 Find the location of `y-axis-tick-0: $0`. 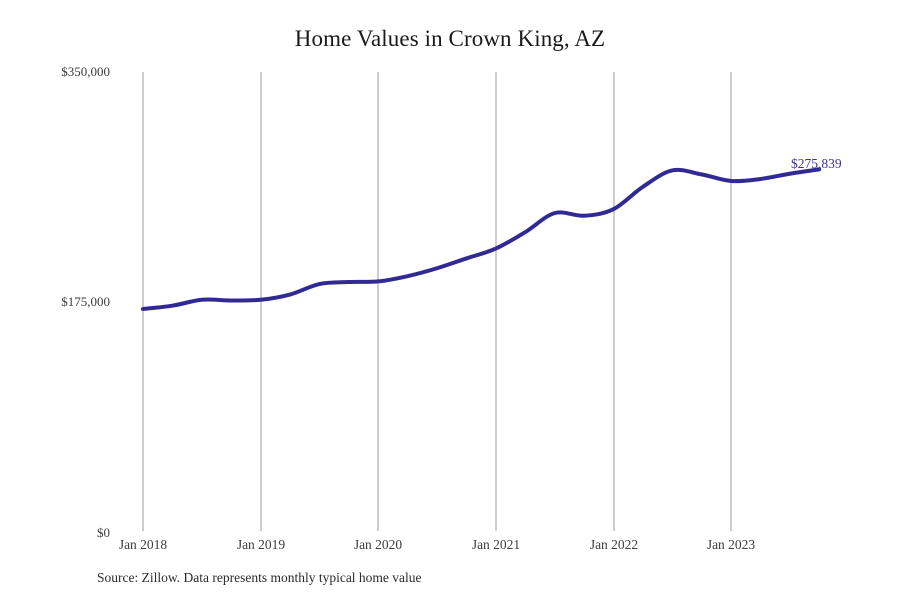

y-axis-tick-0: $0 is located at coordinates (103, 532).